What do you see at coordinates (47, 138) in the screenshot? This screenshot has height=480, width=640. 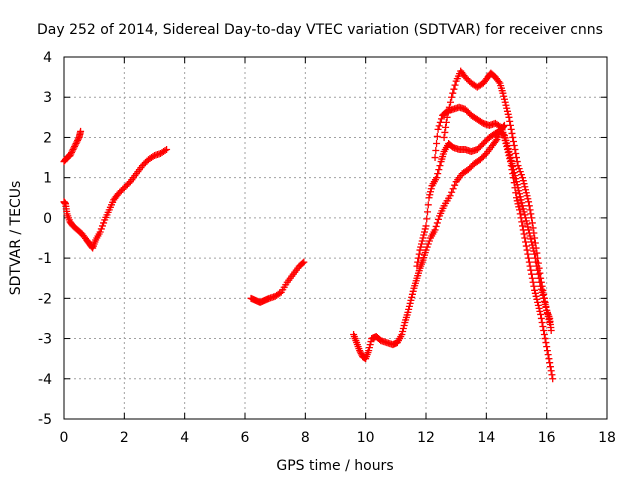 I see `y-tick-label: 2` at bounding box center [47, 138].